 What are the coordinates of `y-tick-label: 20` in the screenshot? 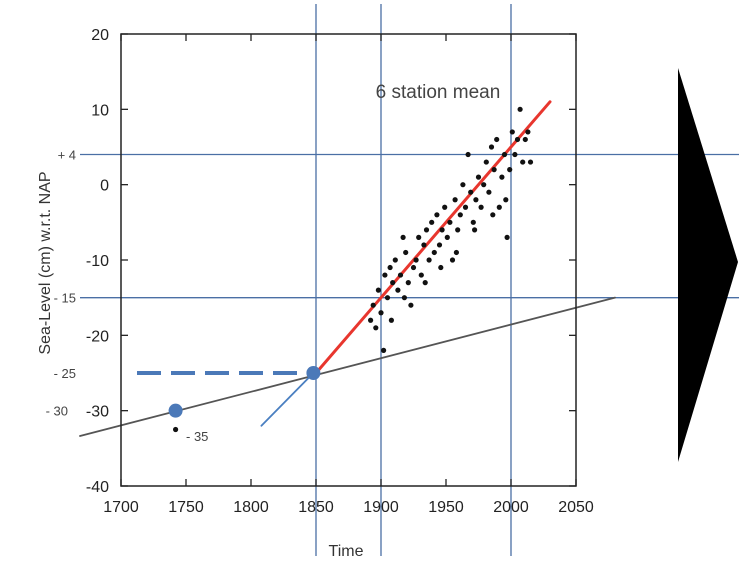 It's located at (100, 35).